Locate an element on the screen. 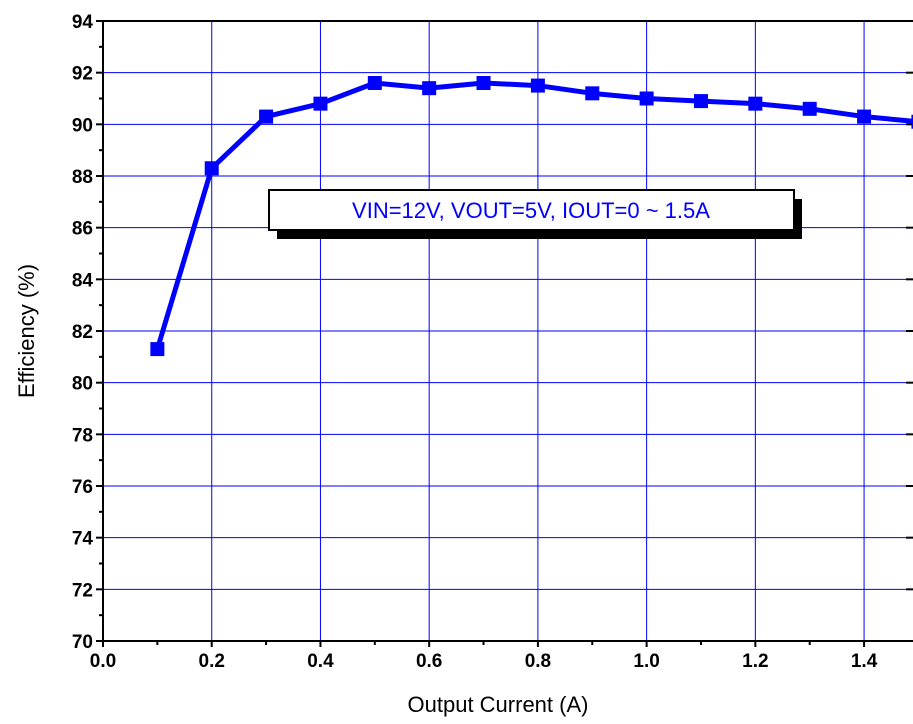  x-tick-label: 0.8 is located at coordinates (538, 661).